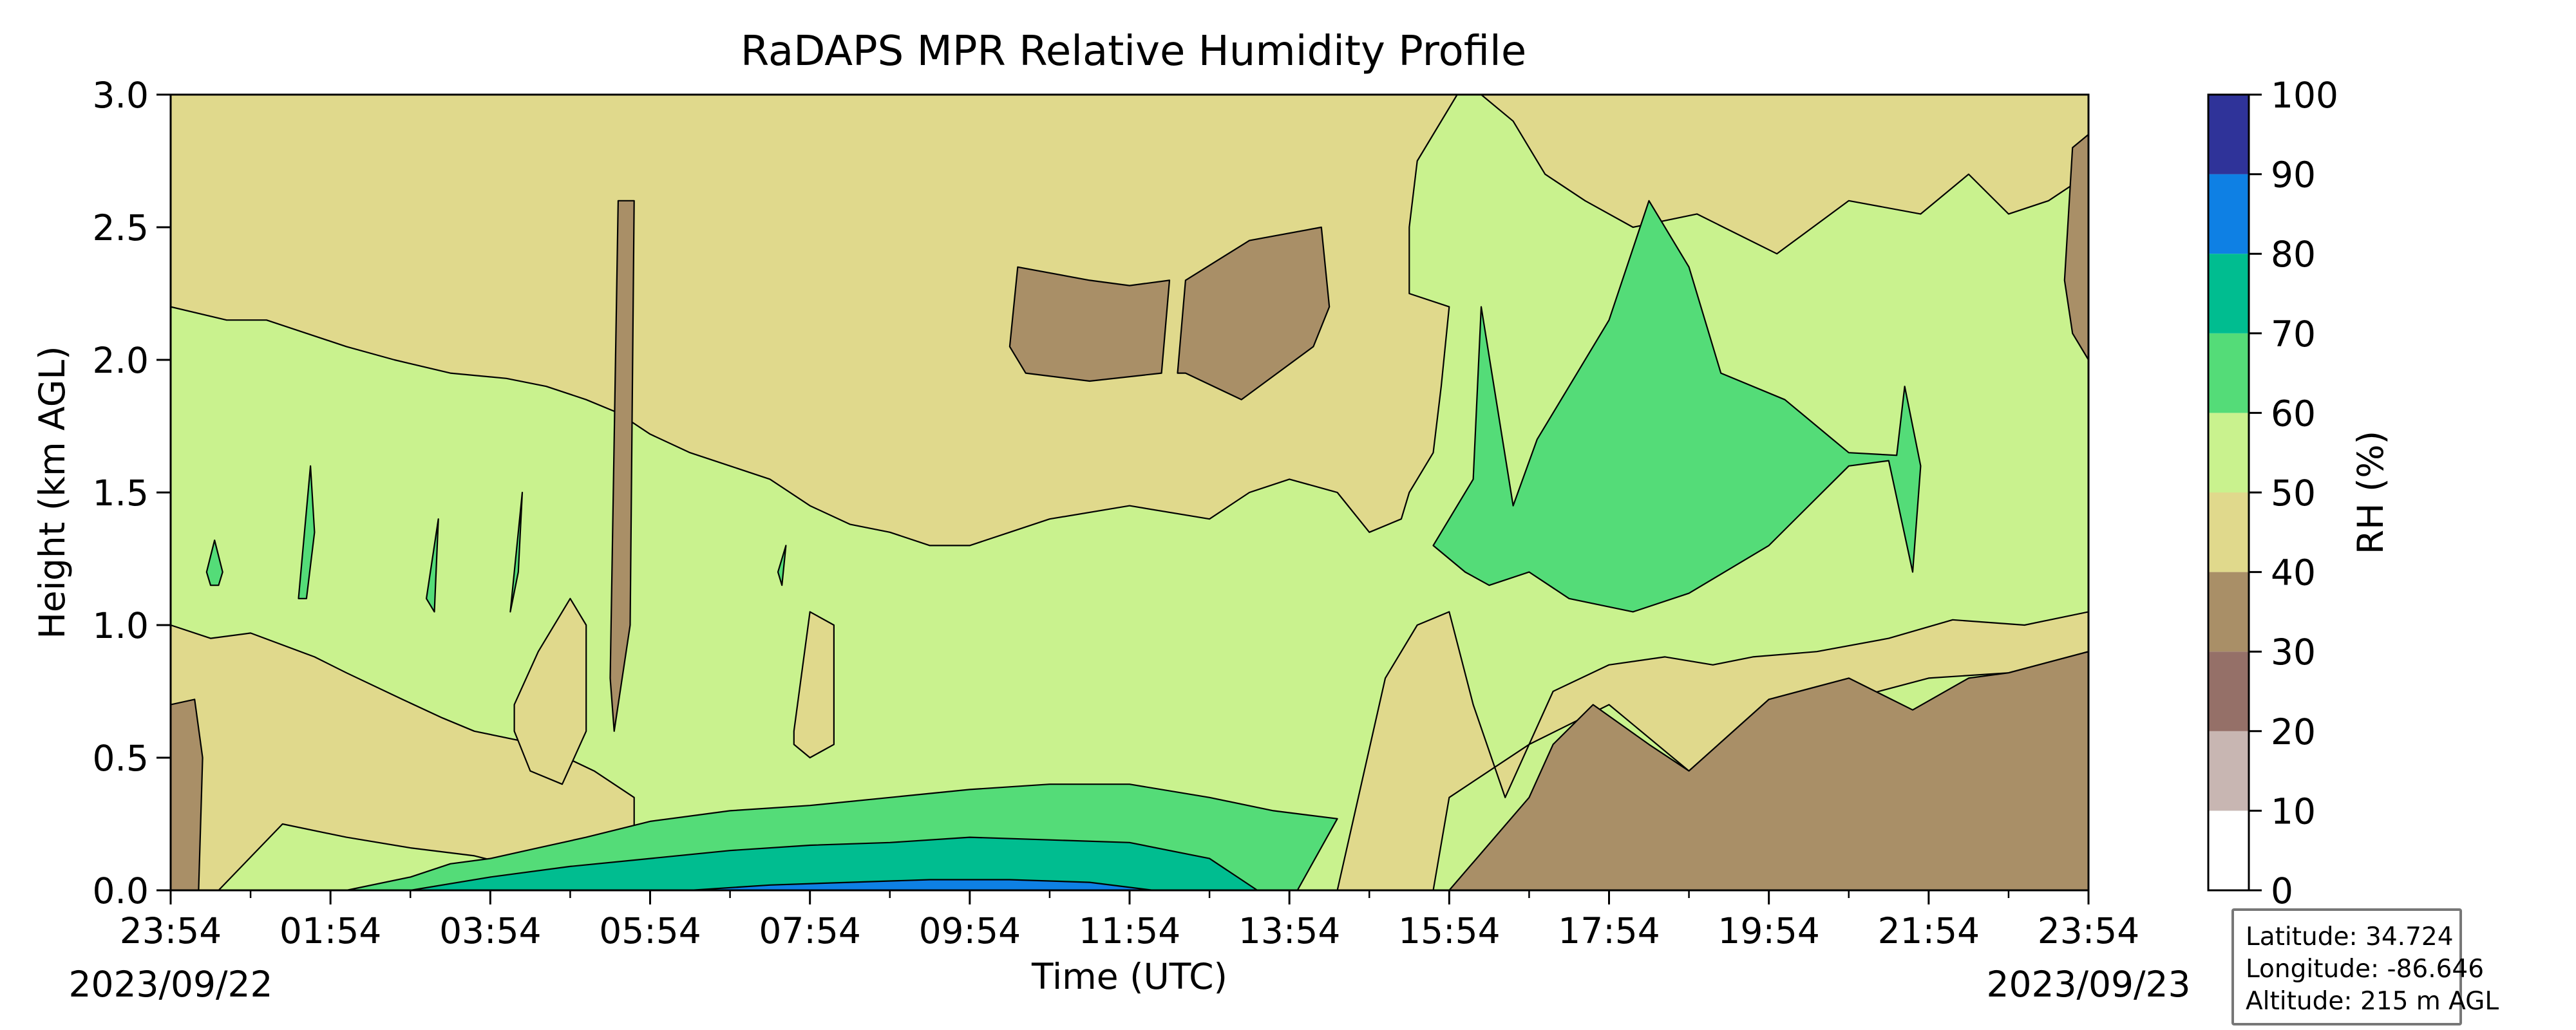 This screenshot has width=2576, height=1030. Describe the element at coordinates (1133, 51) in the screenshot. I see `chart-title: RaDAPS MPR Relative Humidity Profile` at that location.